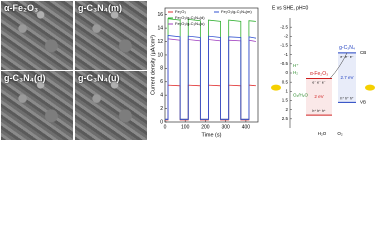  Describe the element at coordinates (100, 8) in the screenshot. I see `sem-label: g-C₃N₄(m)` at that location.